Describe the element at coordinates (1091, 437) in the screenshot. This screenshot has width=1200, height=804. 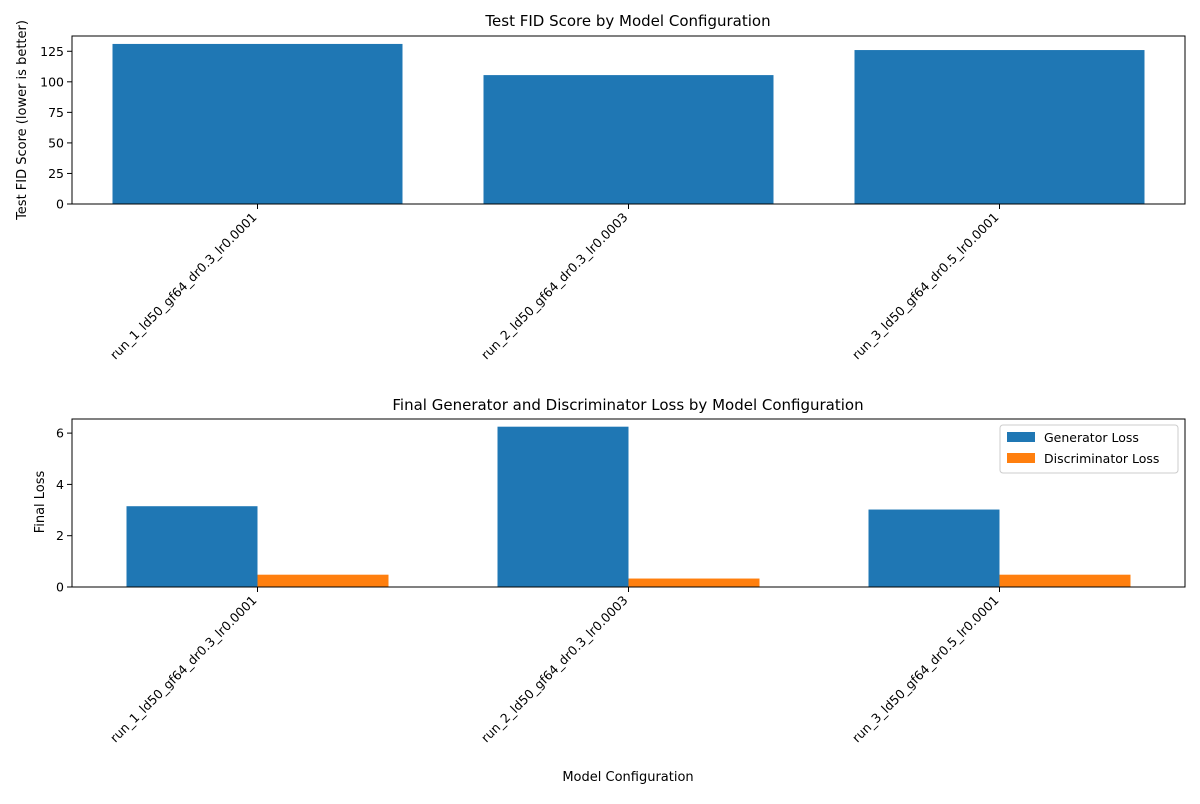
I see `legend-label-generator: Generator Loss` at that location.